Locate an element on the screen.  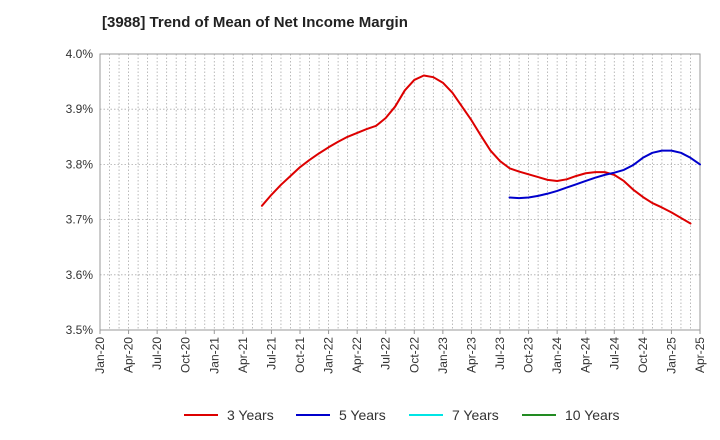
x-tick-label: Oct-22 is located at coordinates (414, 355).